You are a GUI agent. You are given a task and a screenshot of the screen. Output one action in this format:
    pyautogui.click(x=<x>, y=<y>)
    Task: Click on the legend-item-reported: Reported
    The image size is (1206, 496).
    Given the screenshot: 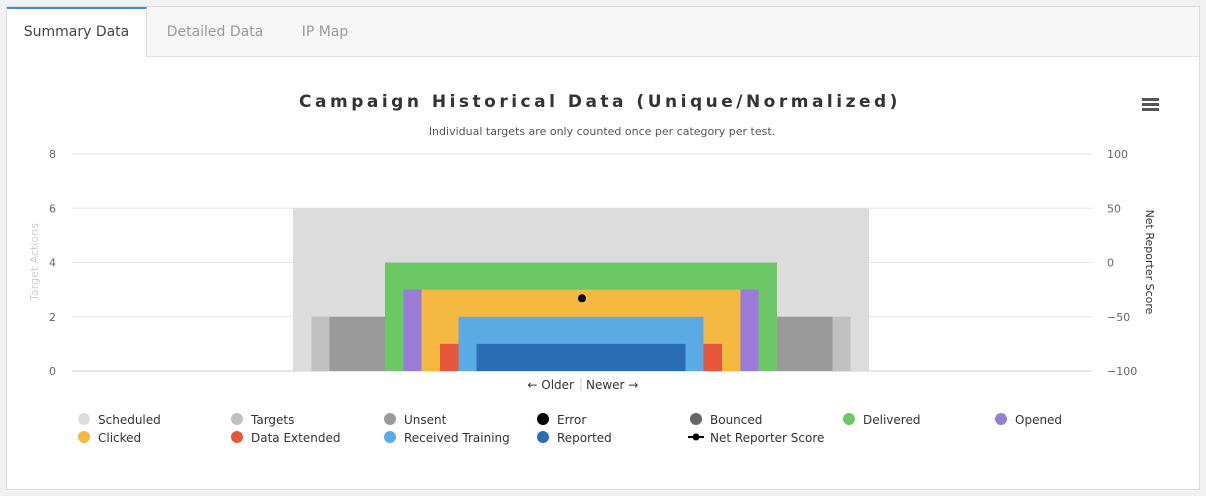 What is the action you would take?
    pyautogui.click(x=574, y=438)
    